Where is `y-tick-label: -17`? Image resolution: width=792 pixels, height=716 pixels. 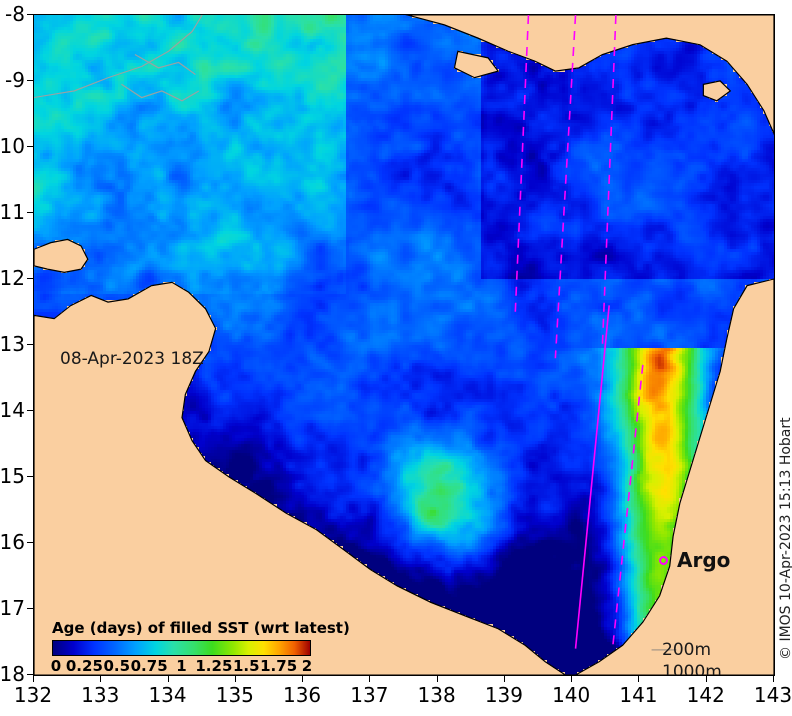
y-tick-label: -17 is located at coordinates (12, 608).